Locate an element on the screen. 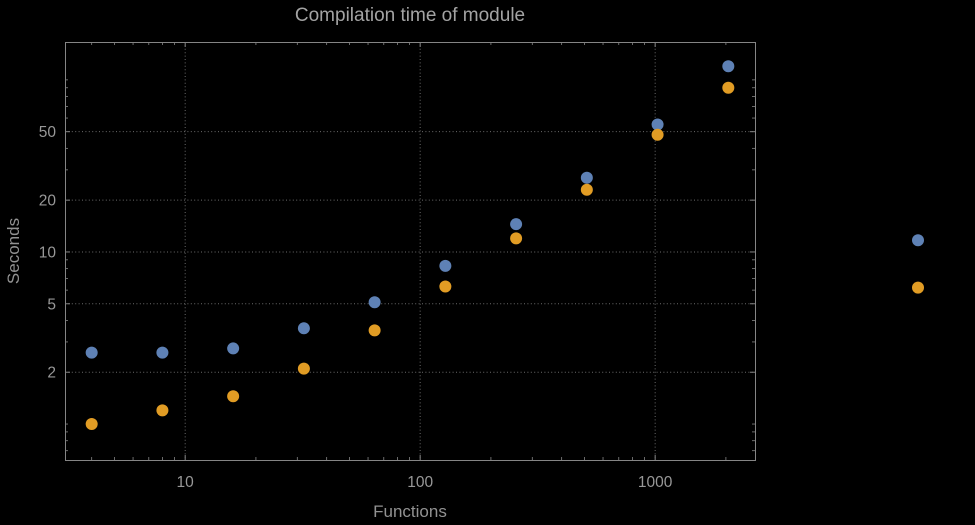 The height and width of the screenshot is (525, 975). legend-marker-blue is located at coordinates (918, 240).